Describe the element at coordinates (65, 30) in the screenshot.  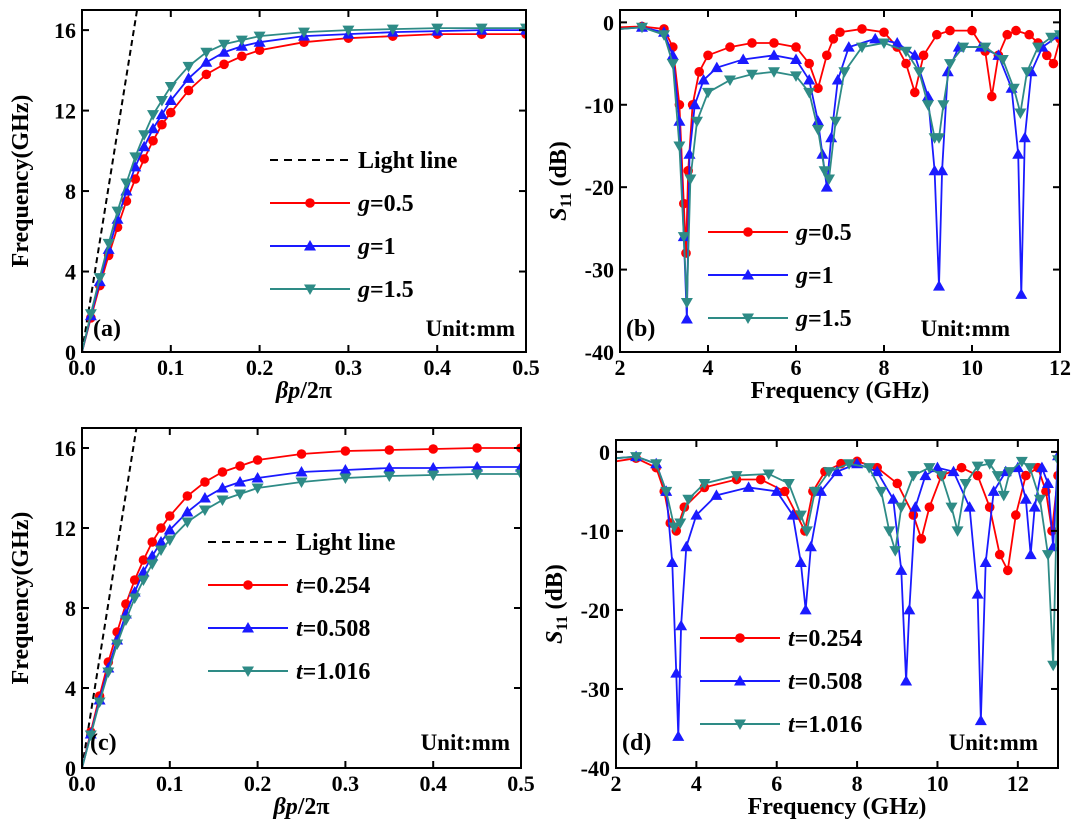
I see `y-tick-label: 16` at that location.